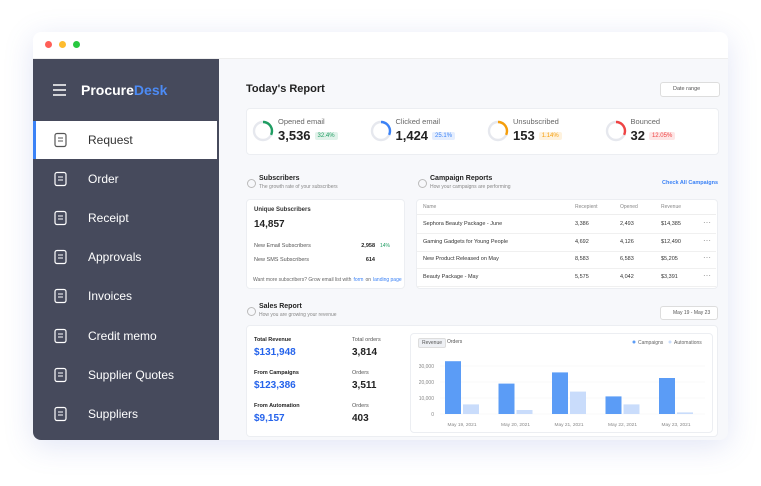 Image resolution: width=761 pixels, height=486 pixels. Describe the element at coordinates (280, 306) in the screenshot. I see `section-title: Sales Report` at that location.